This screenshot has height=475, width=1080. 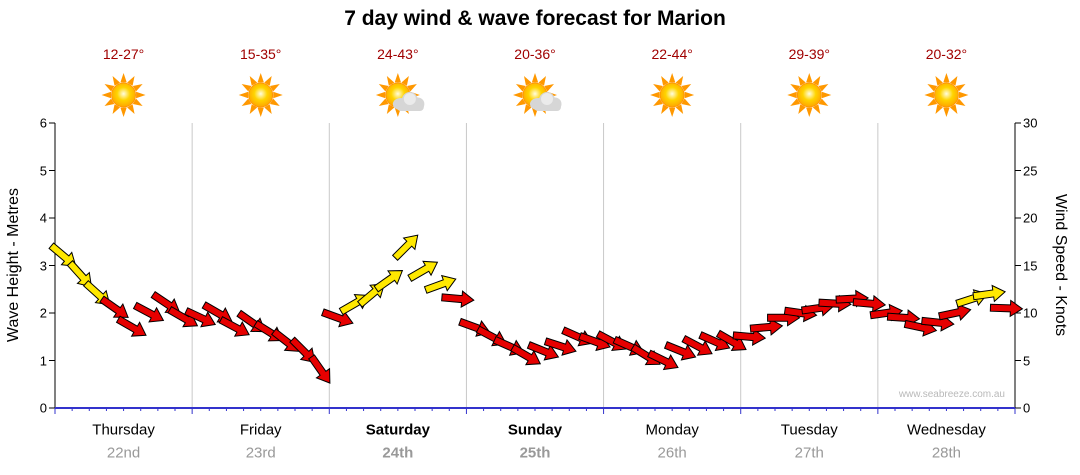 What do you see at coordinates (535, 18) in the screenshot?
I see `page-title: 7 day wind & wave forecast for Marion` at bounding box center [535, 18].